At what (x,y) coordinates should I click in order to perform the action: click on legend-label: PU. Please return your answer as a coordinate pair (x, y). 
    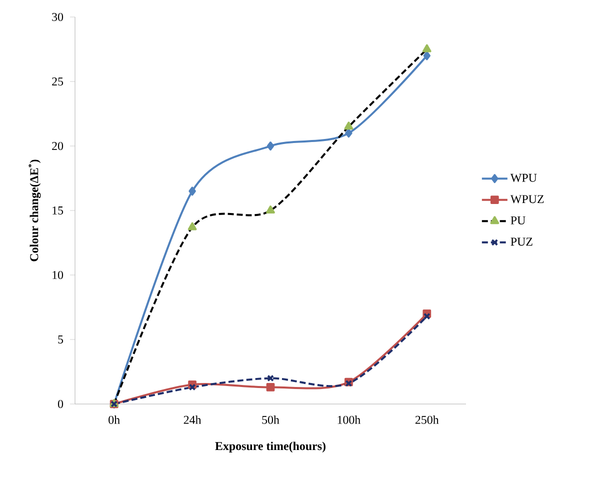
    Looking at the image, I should click on (518, 220).